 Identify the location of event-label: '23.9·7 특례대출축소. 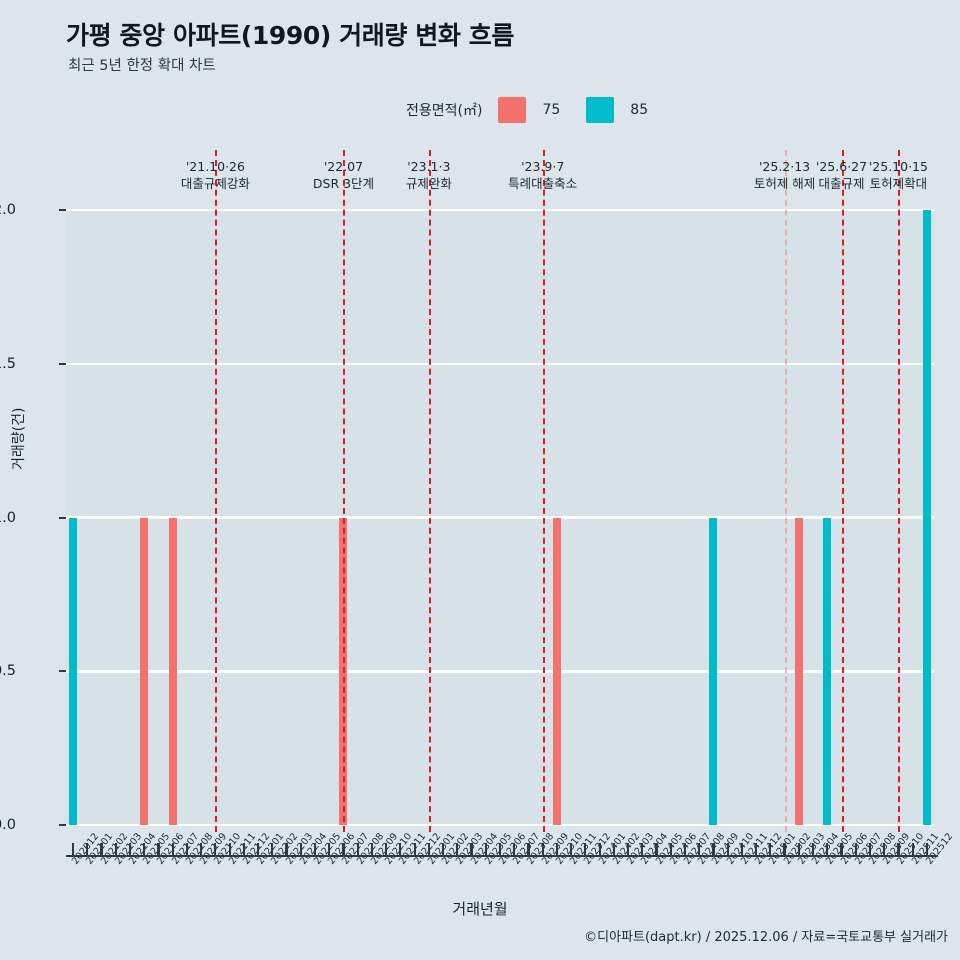
(542, 175).